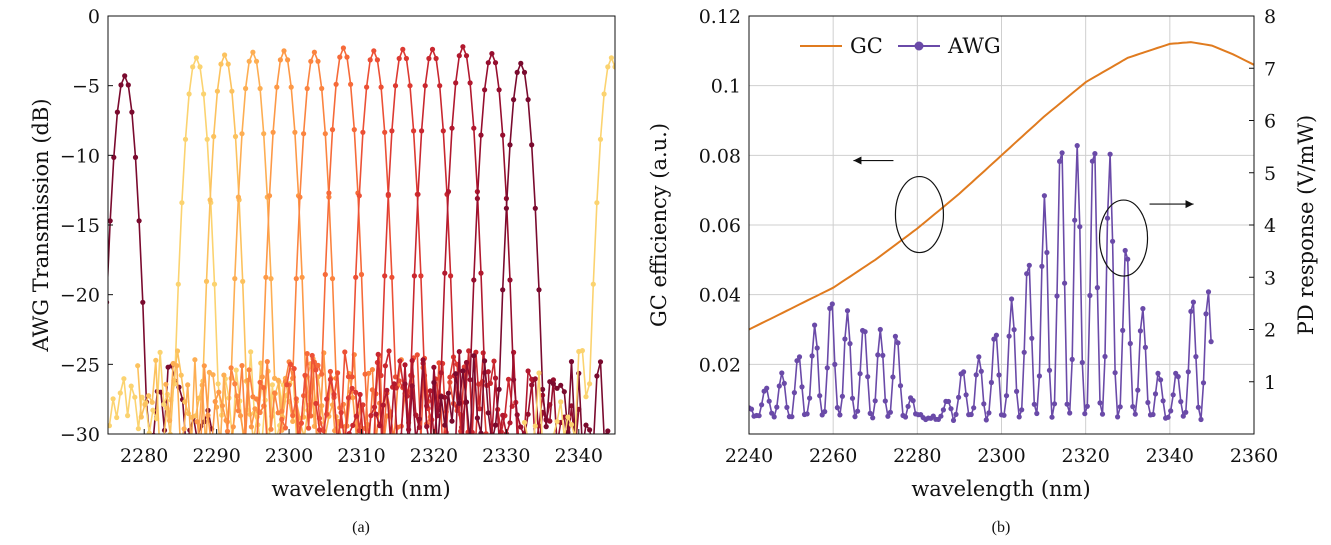  What do you see at coordinates (1270, 122) in the screenshot?
I see `chart-b-y2tick-label: 6` at bounding box center [1270, 122].